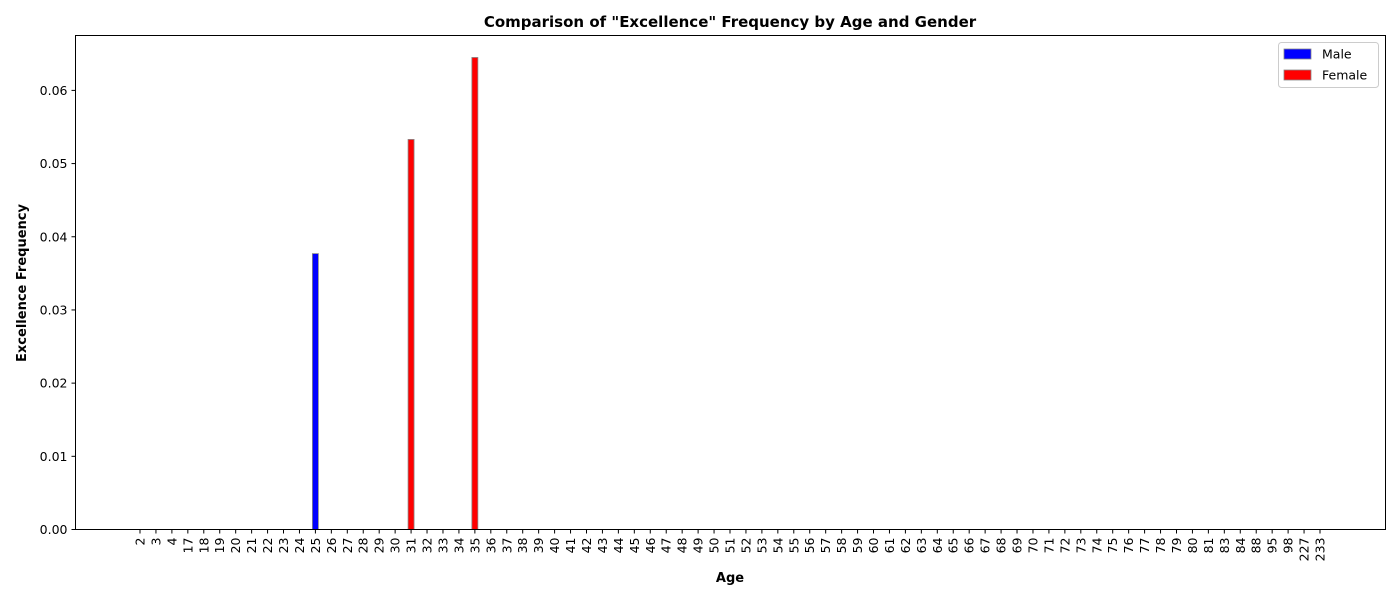 The width and height of the screenshot is (1400, 604). I want to click on legend-label-female: Female, so click(1345, 75).